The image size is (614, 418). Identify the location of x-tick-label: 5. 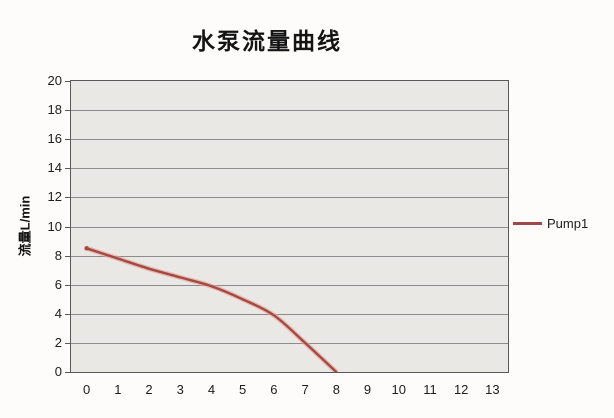
(243, 389).